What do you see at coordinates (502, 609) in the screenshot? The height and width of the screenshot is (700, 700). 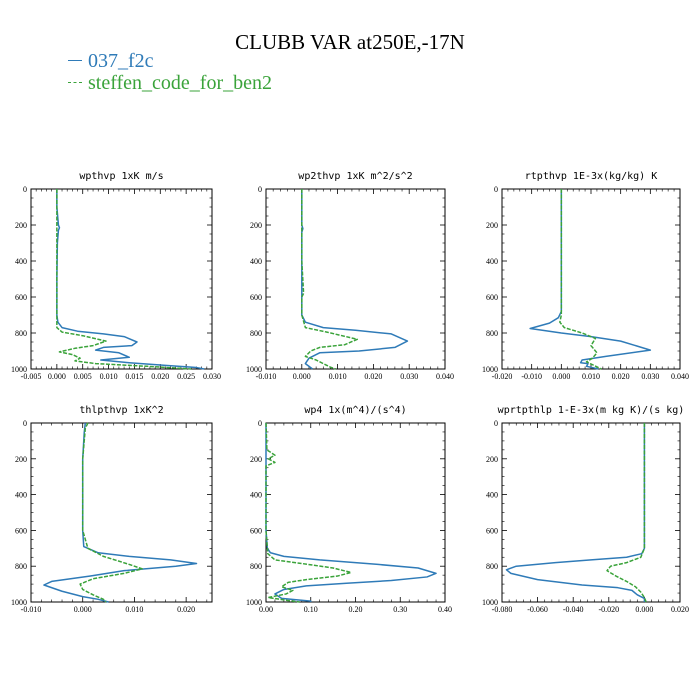 I see `x-tick-label: -0.080` at bounding box center [502, 609].